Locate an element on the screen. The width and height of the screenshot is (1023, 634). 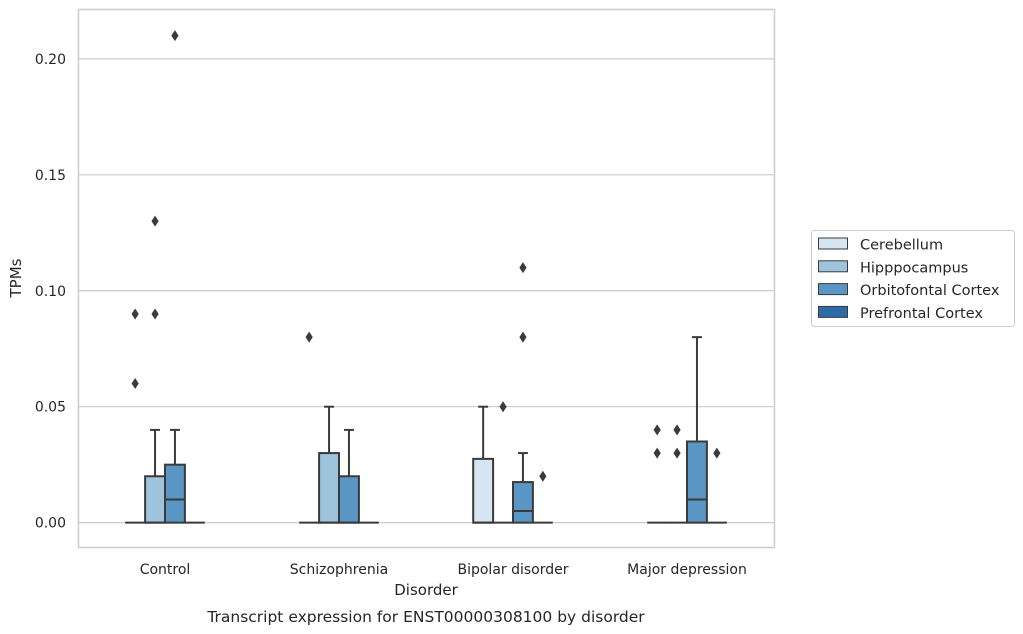
y-axis-tick-labels: 0.00 0.05 0.10 0.15 0.20 is located at coordinates (50, 292).